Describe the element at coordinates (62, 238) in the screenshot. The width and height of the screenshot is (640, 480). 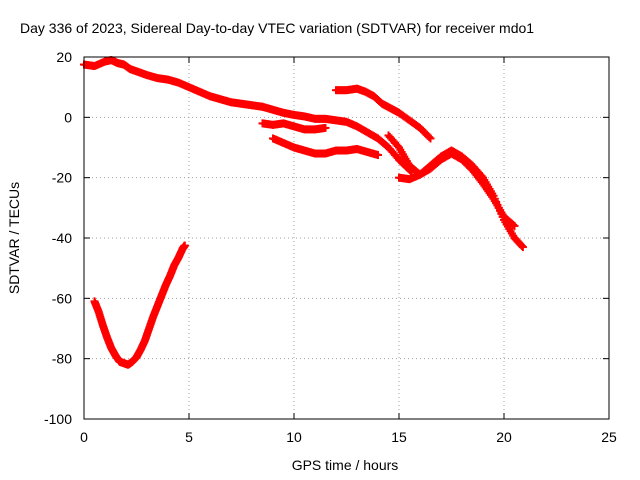
I see `y-tick-label: -40` at that location.